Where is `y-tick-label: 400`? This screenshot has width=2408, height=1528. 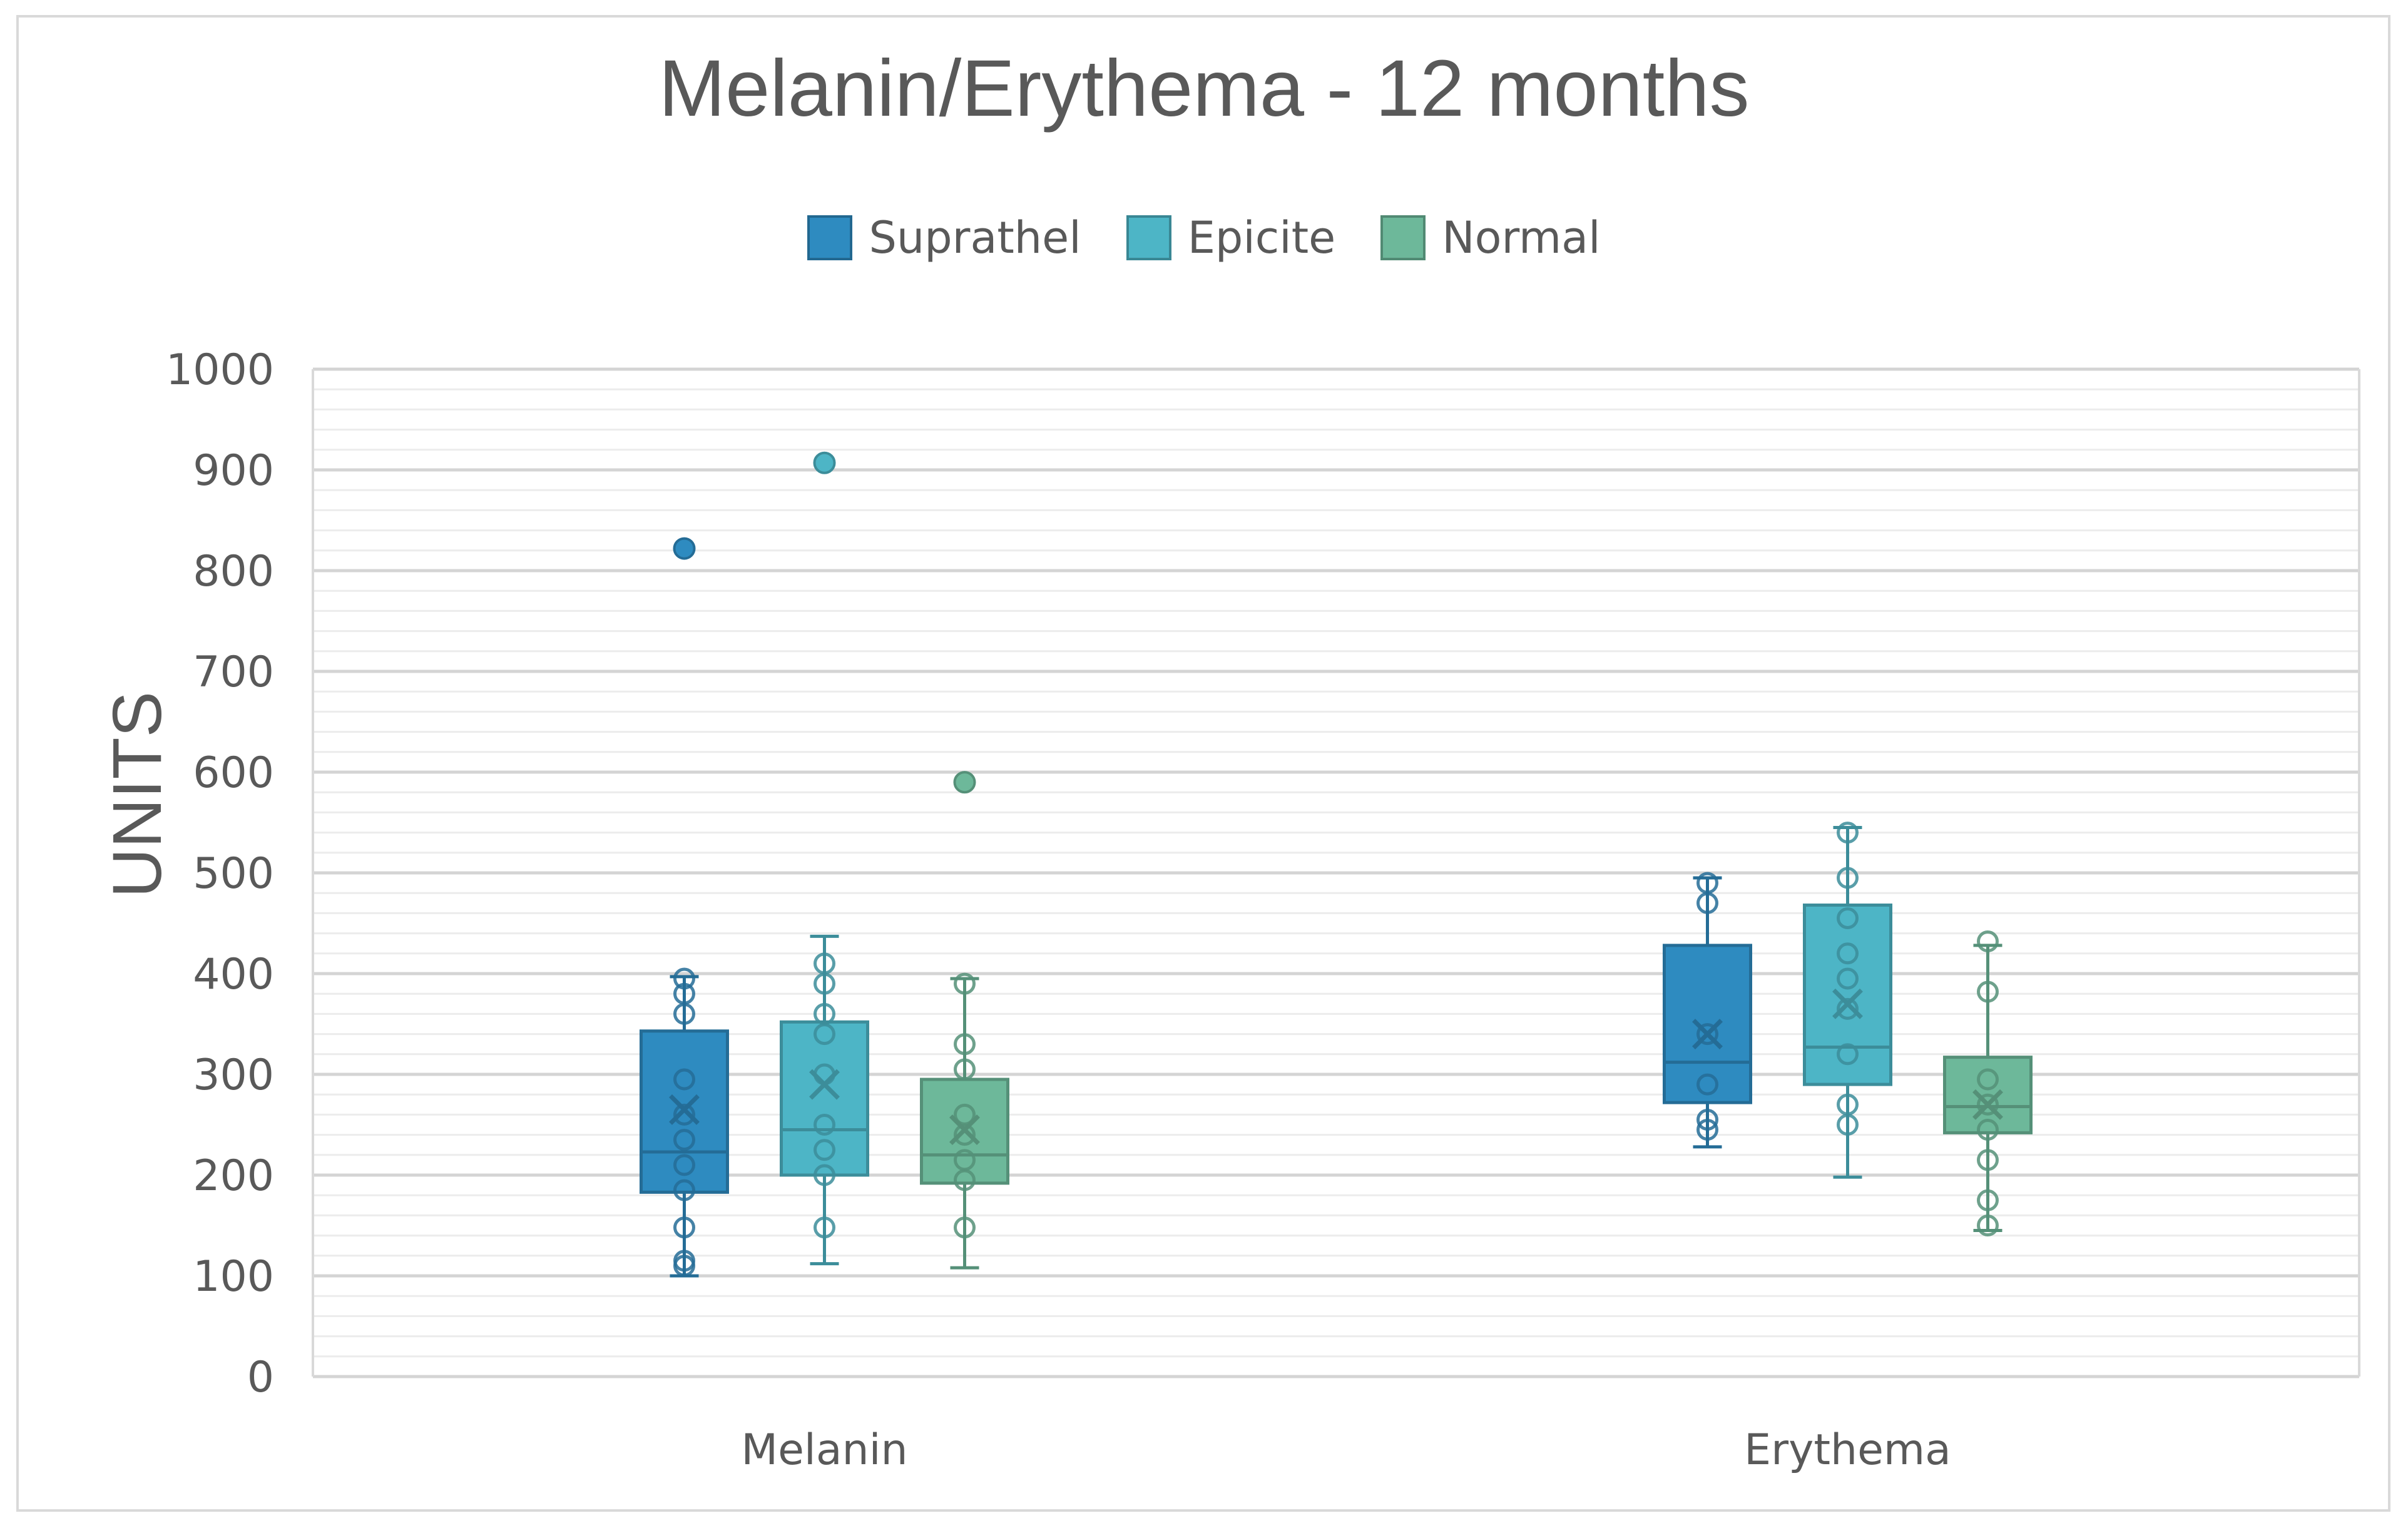 y-tick-label: 400 is located at coordinates (233, 974).